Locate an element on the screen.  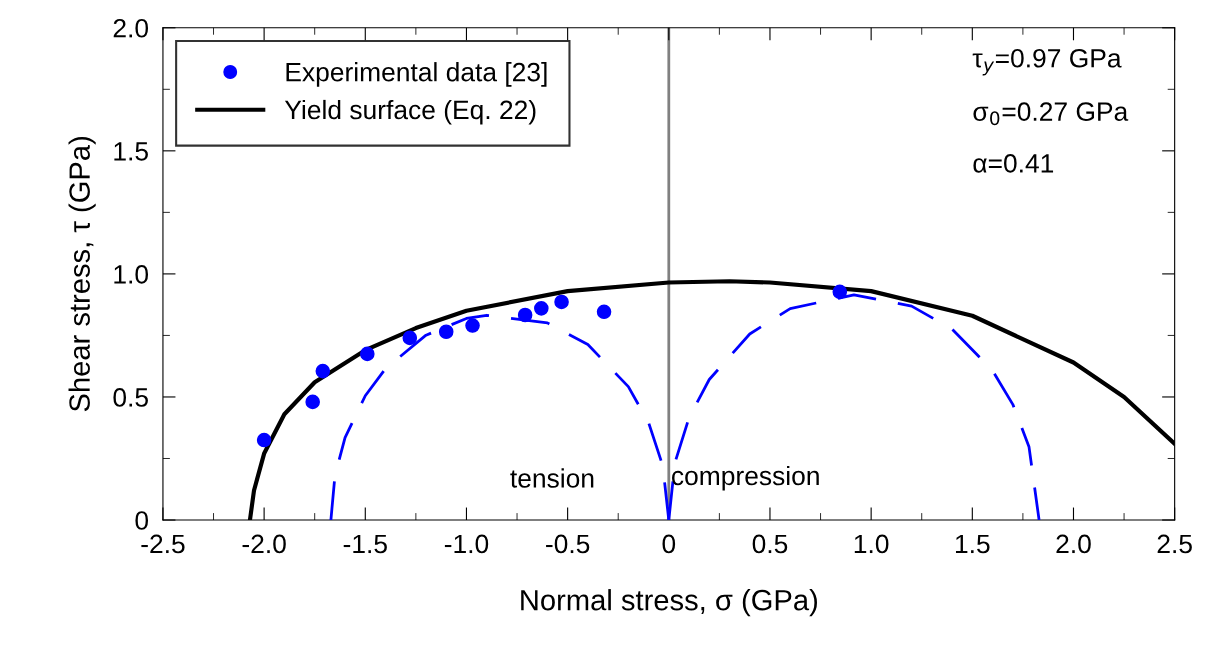
x-tick-label: 2.5 is located at coordinates (1174, 544).